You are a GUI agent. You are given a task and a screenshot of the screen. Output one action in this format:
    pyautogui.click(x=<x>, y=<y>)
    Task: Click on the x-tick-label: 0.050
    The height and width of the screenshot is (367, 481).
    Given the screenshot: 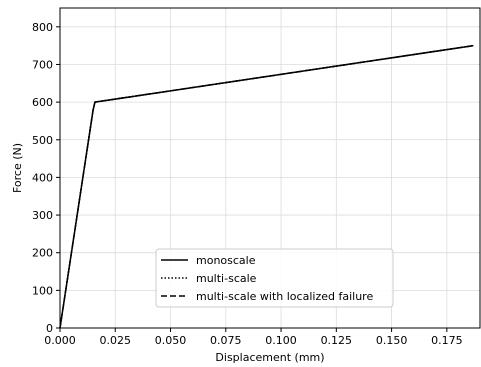 What is the action you would take?
    pyautogui.click(x=171, y=340)
    